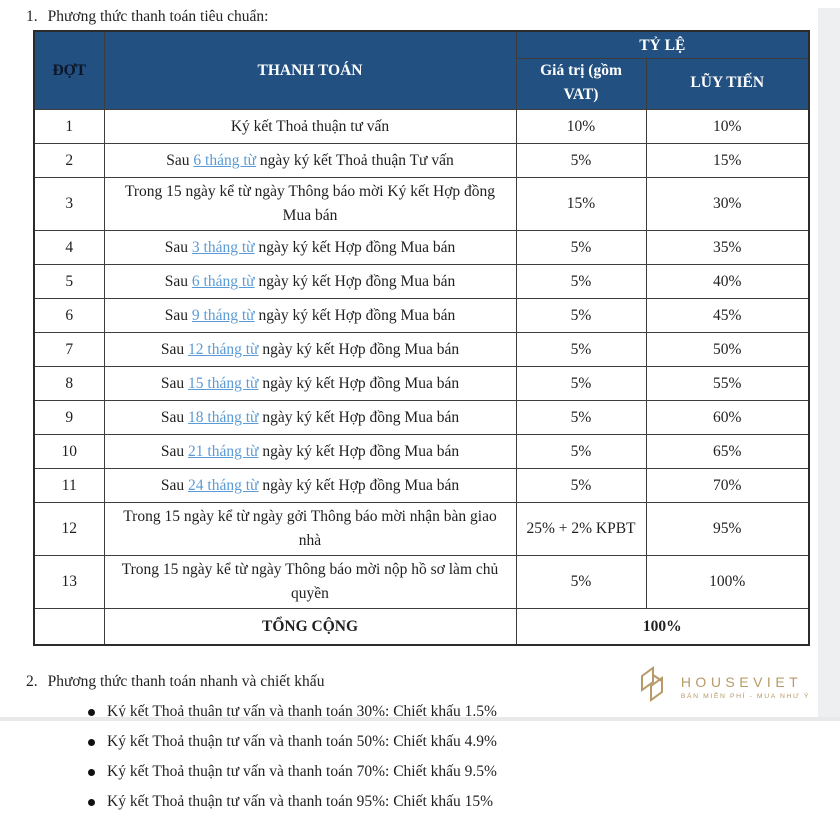 Image resolution: width=840 pixels, height=817 pixels. I want to click on installment-number: 3, so click(69, 204).